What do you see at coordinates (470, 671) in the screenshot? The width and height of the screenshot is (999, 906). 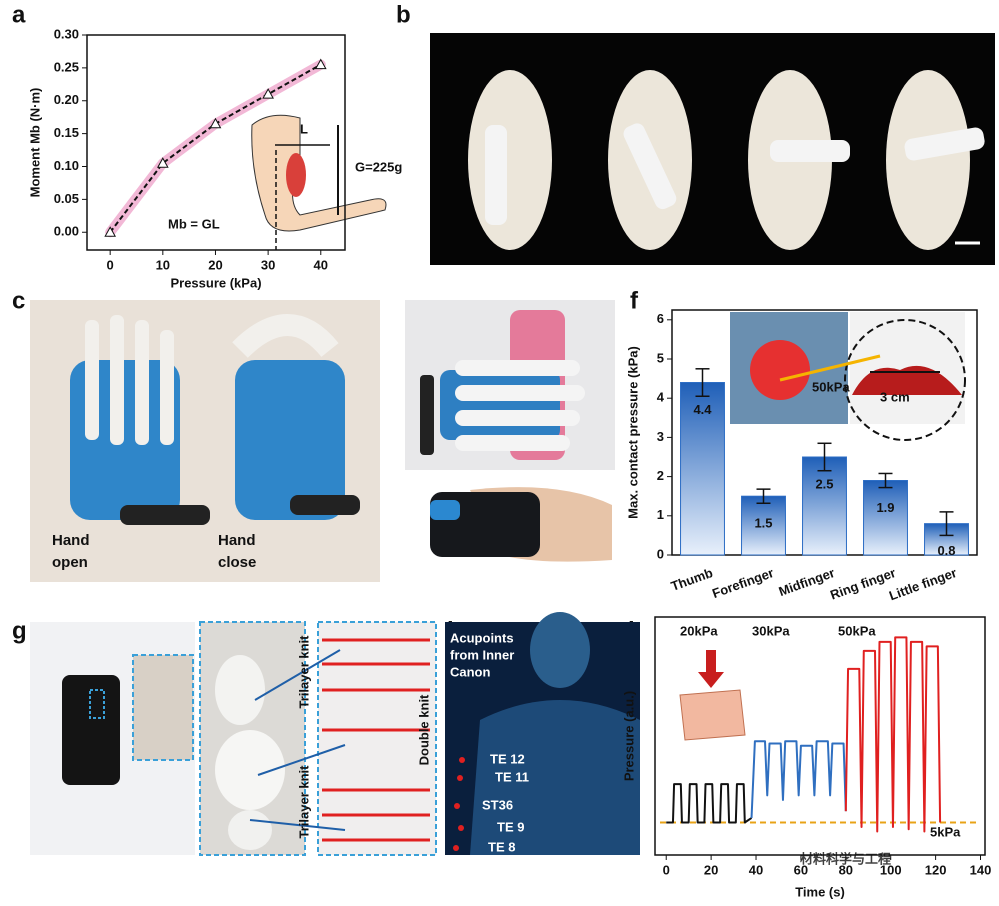 I see `photo-label: Canon` at bounding box center [470, 671].